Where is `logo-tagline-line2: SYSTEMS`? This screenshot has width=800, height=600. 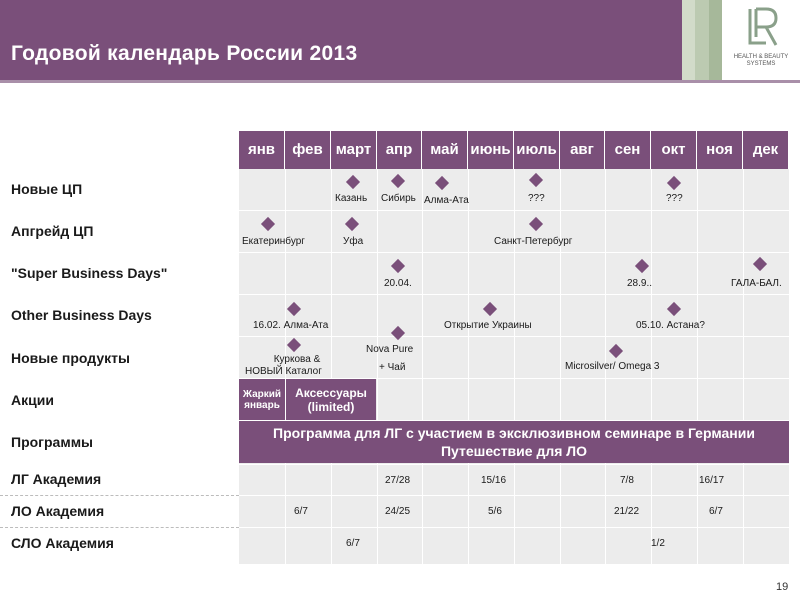 logo-tagline-line2: SYSTEMS is located at coordinates (761, 64).